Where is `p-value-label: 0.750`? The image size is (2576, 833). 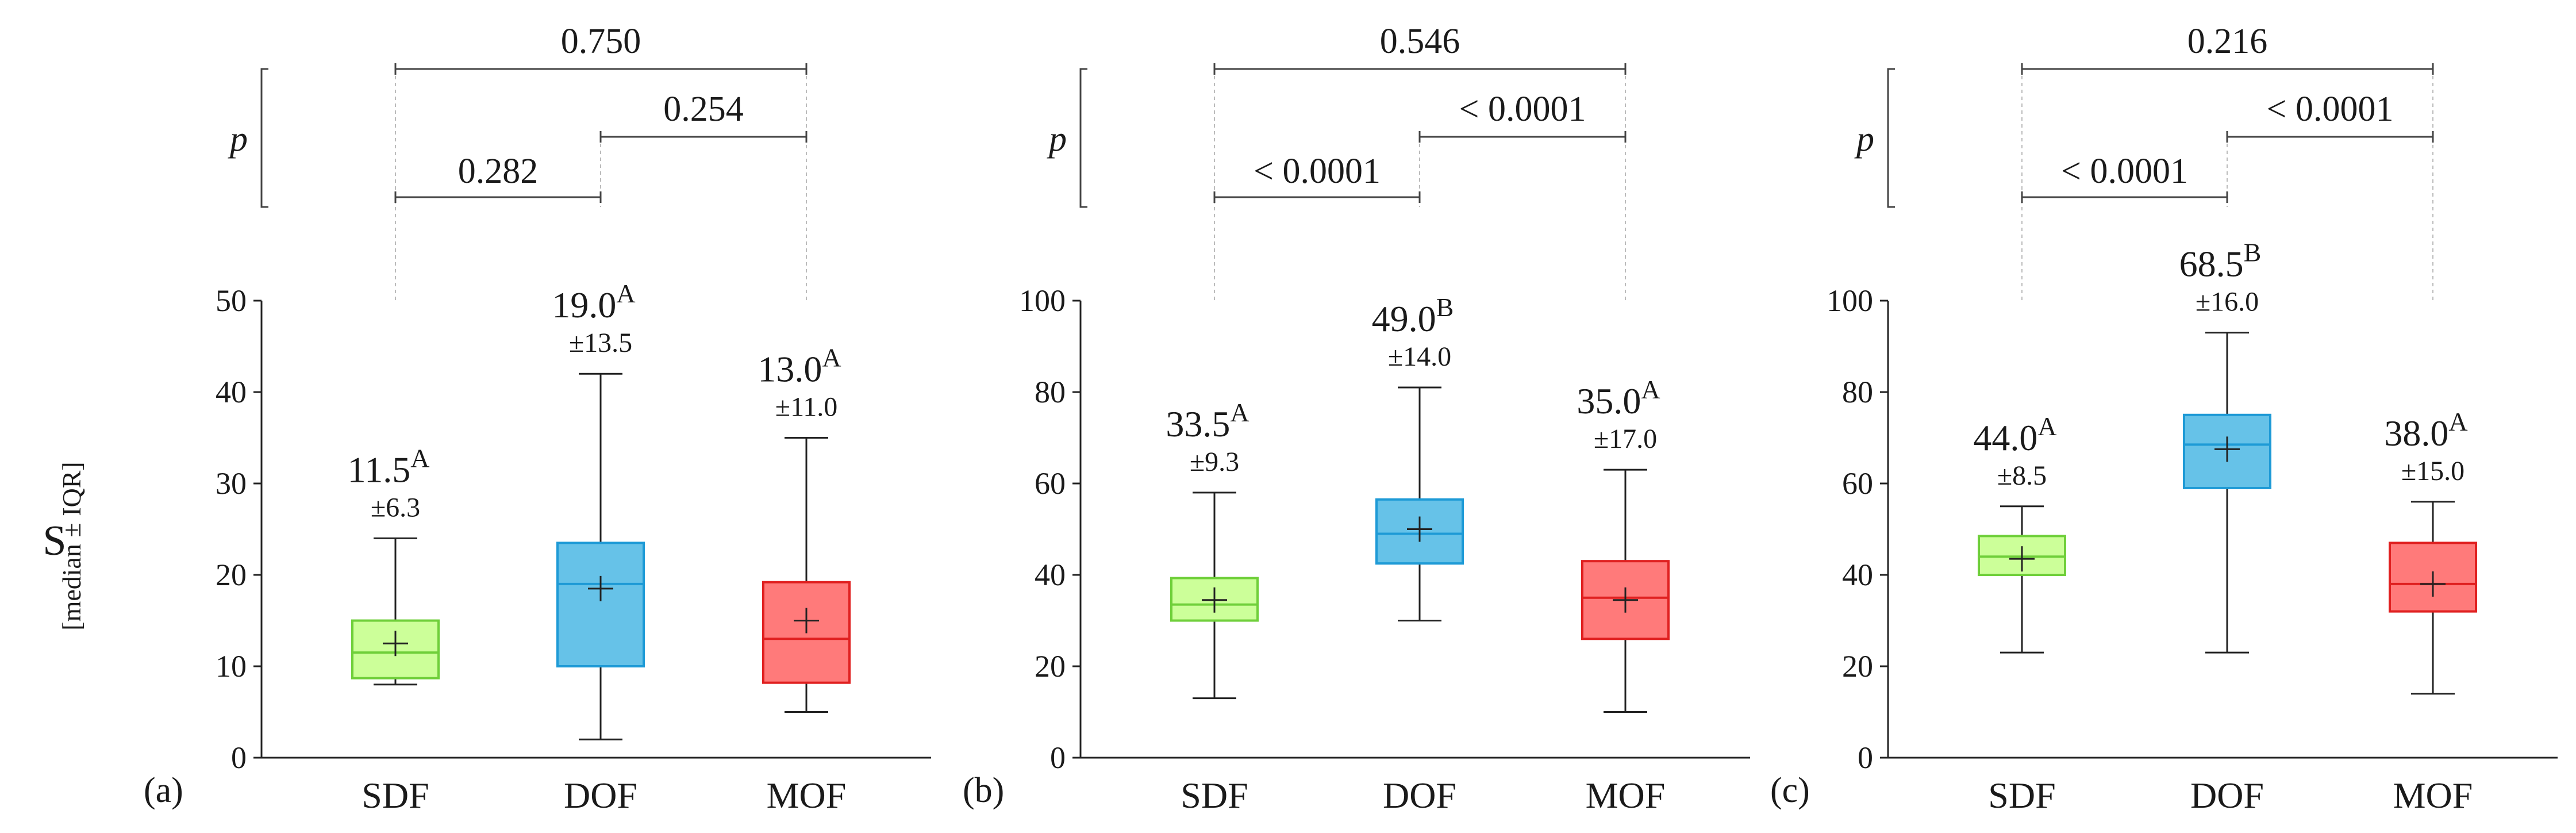
p-value-label: 0.750 is located at coordinates (601, 41).